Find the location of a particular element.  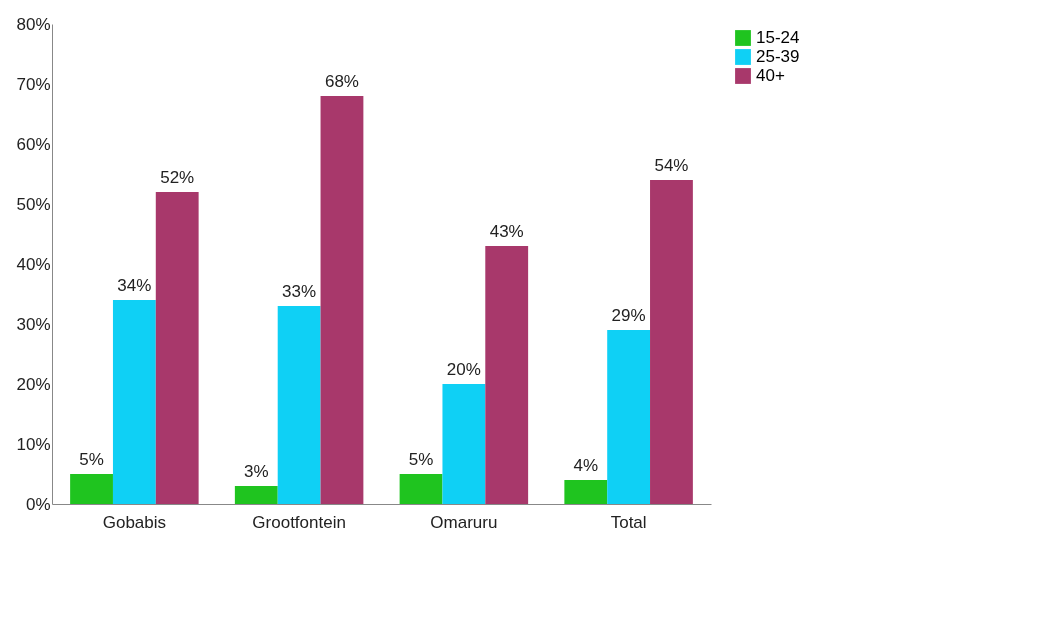

y-tick-label: 50% is located at coordinates (33, 204).